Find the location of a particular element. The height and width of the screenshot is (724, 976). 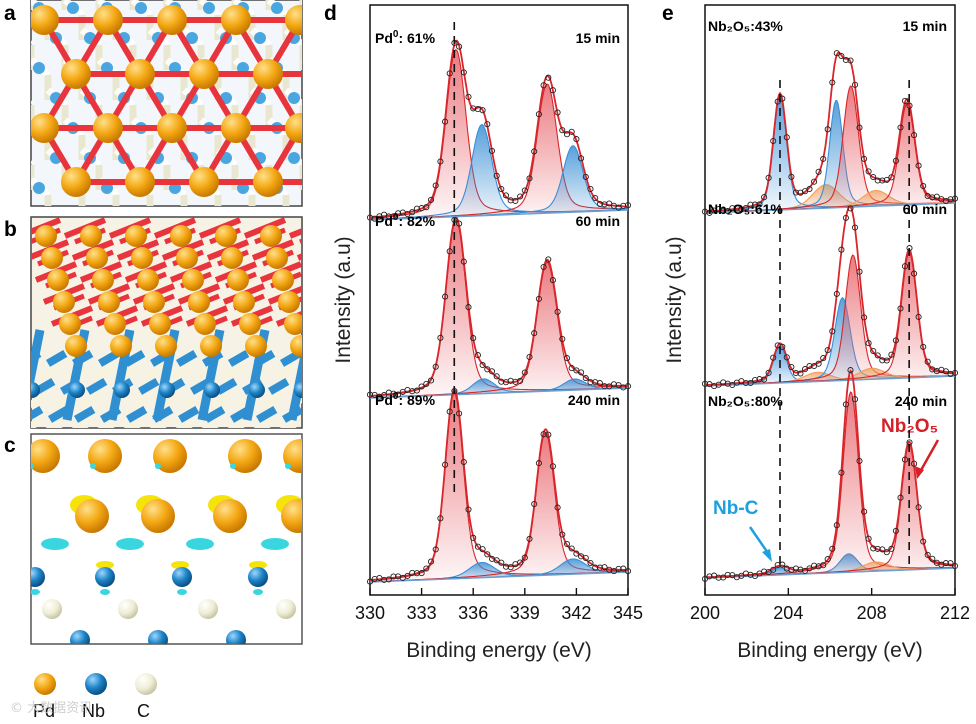

x-tick-label: 333 is located at coordinates (422, 613).